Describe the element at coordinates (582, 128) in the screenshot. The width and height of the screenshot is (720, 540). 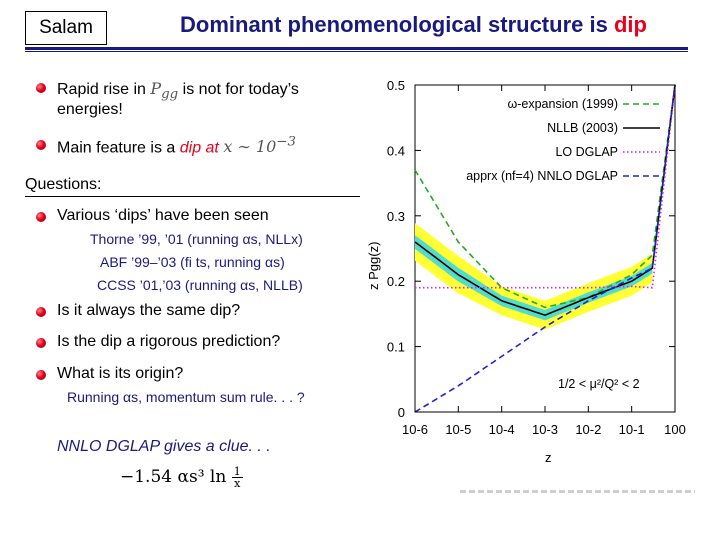
I see `legend-label: NLLB (2003)` at that location.